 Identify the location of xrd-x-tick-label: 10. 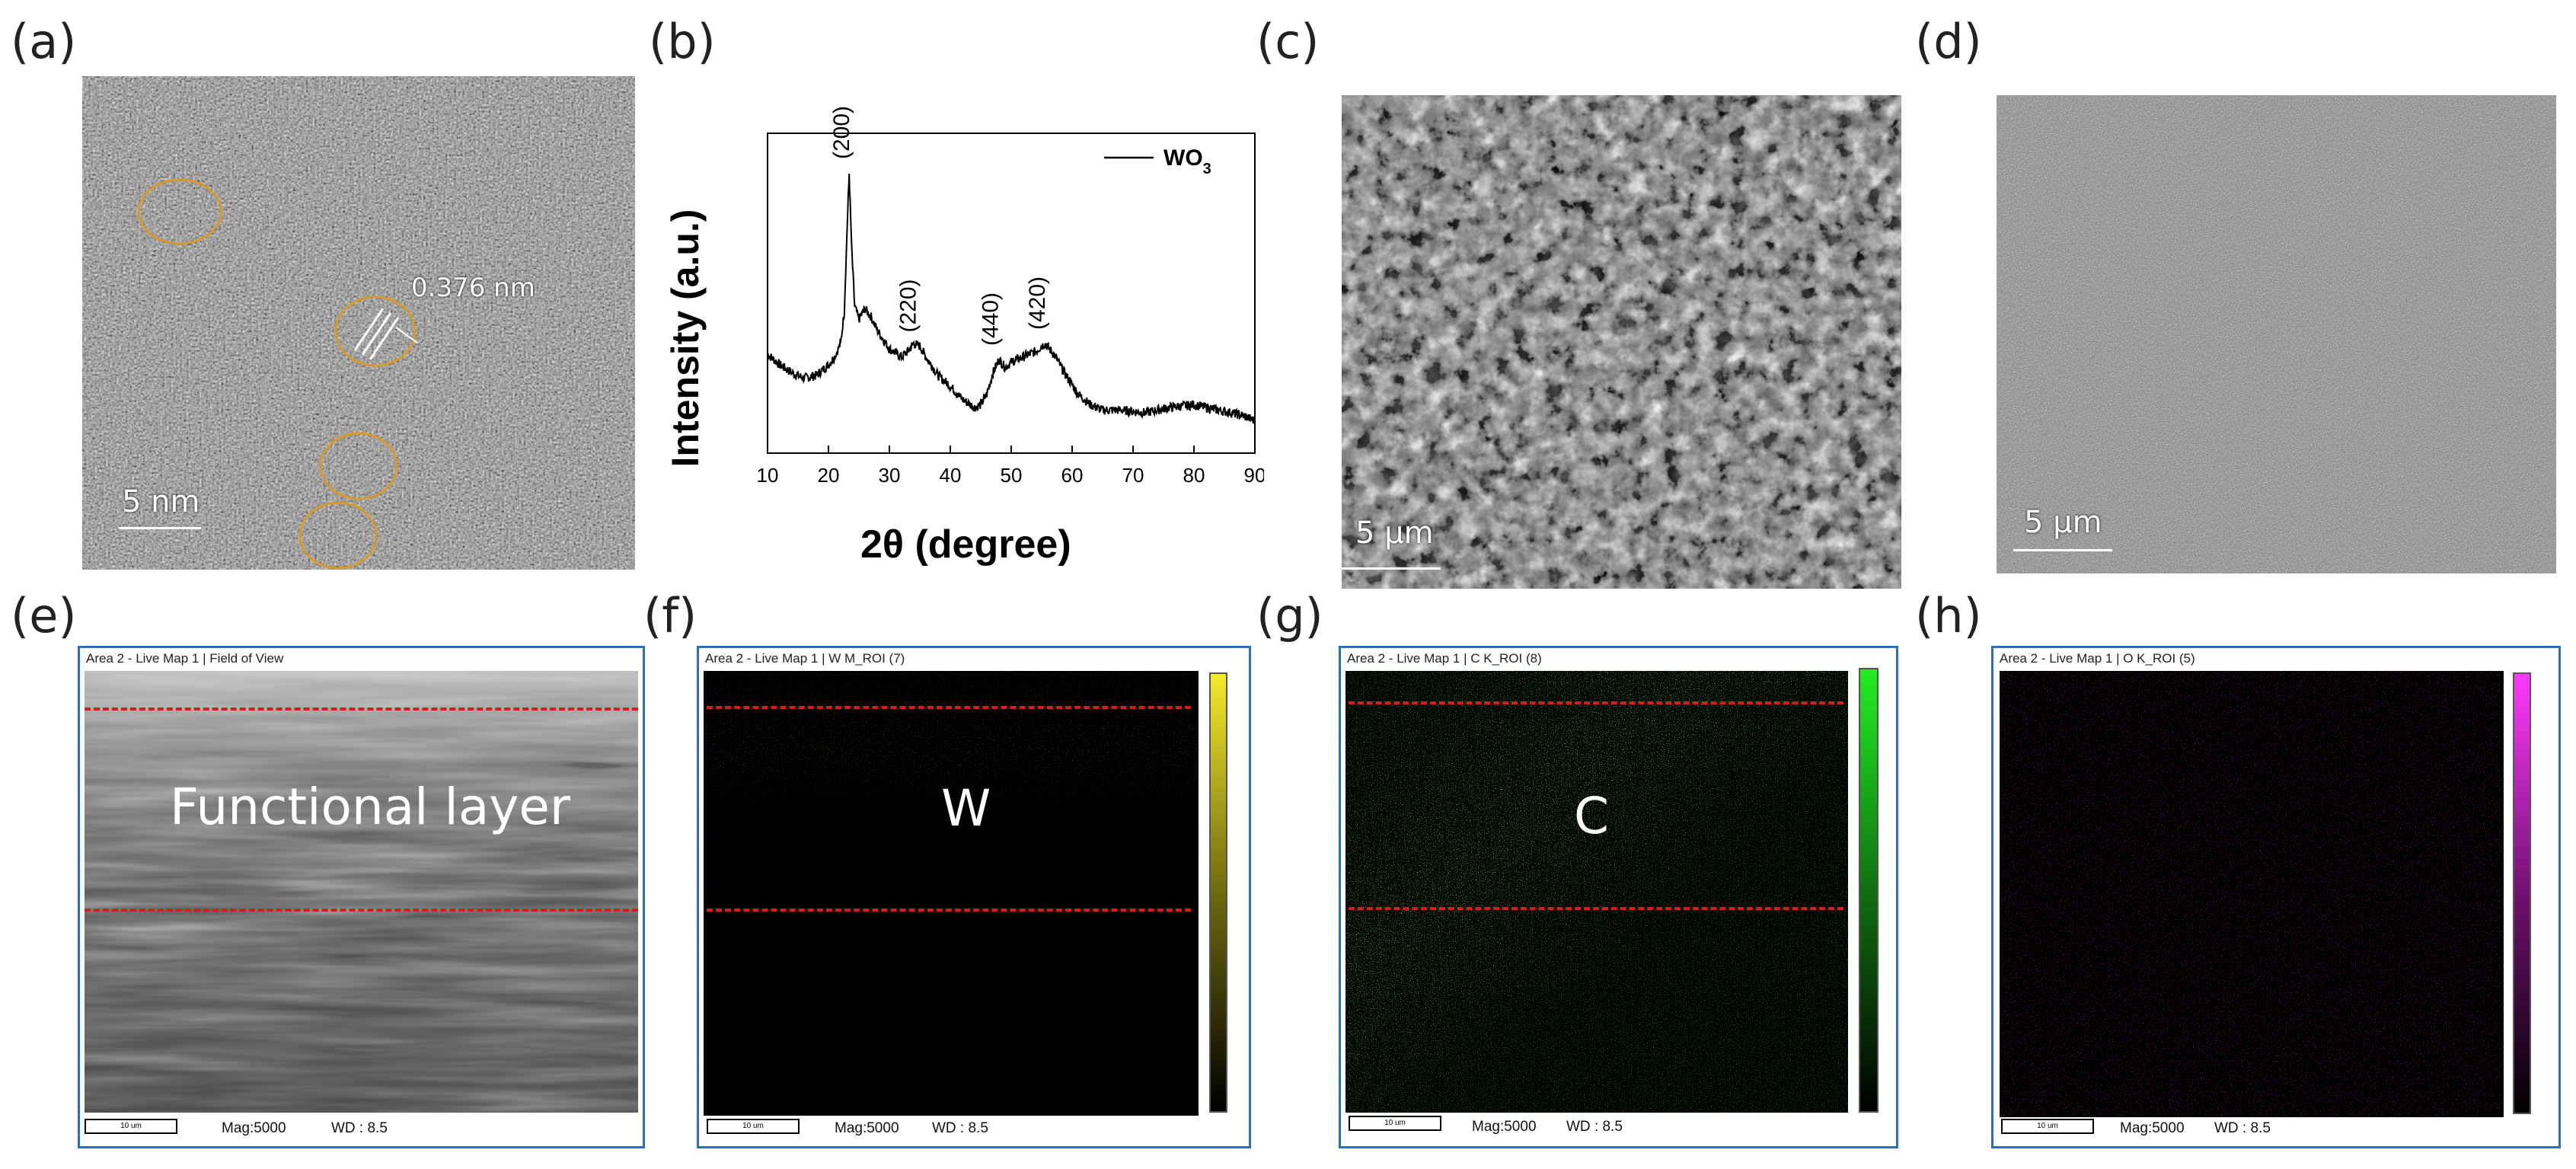
(768, 475).